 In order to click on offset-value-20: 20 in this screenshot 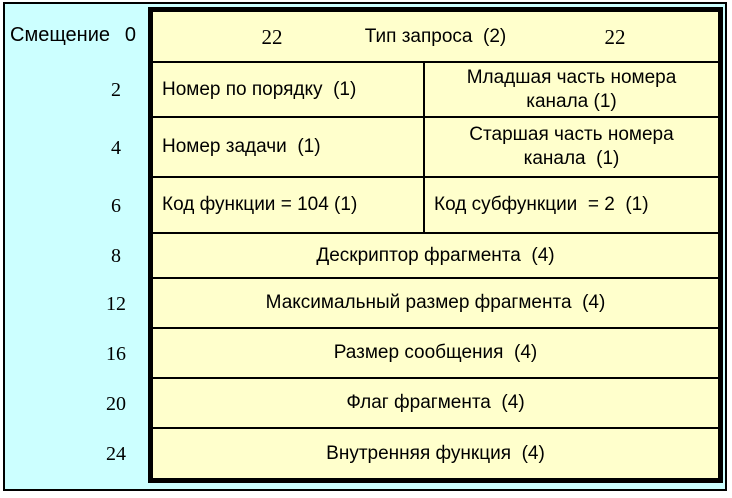, I will do `click(116, 404)`.